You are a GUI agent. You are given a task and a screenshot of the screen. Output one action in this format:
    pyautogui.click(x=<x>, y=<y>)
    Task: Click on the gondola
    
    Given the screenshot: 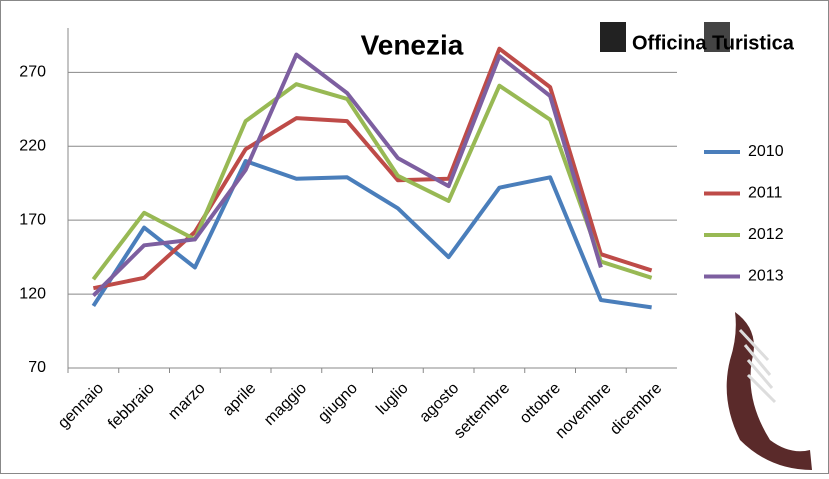 What is the action you would take?
    pyautogui.click(x=769, y=391)
    